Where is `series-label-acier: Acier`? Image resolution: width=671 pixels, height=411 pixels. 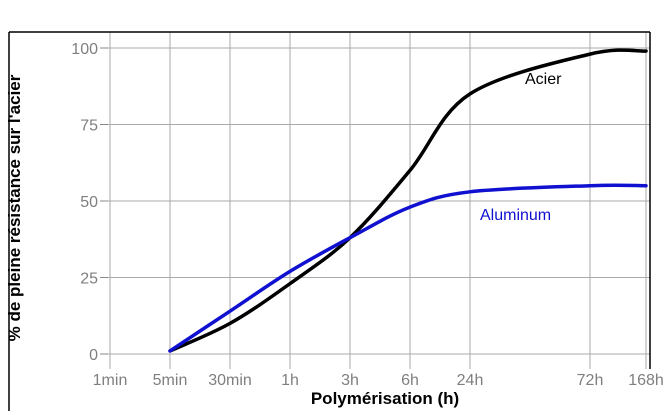
series-label-acier: Acier is located at coordinates (543, 79).